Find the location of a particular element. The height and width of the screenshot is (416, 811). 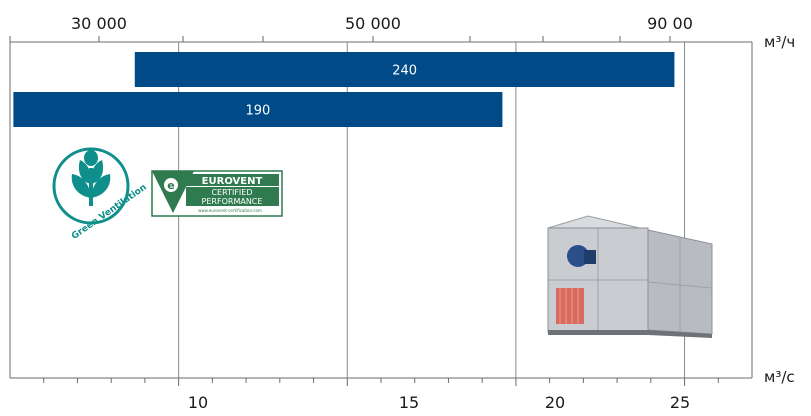

eurovent-url: www.eurovent-certification.com is located at coordinates (230, 210).